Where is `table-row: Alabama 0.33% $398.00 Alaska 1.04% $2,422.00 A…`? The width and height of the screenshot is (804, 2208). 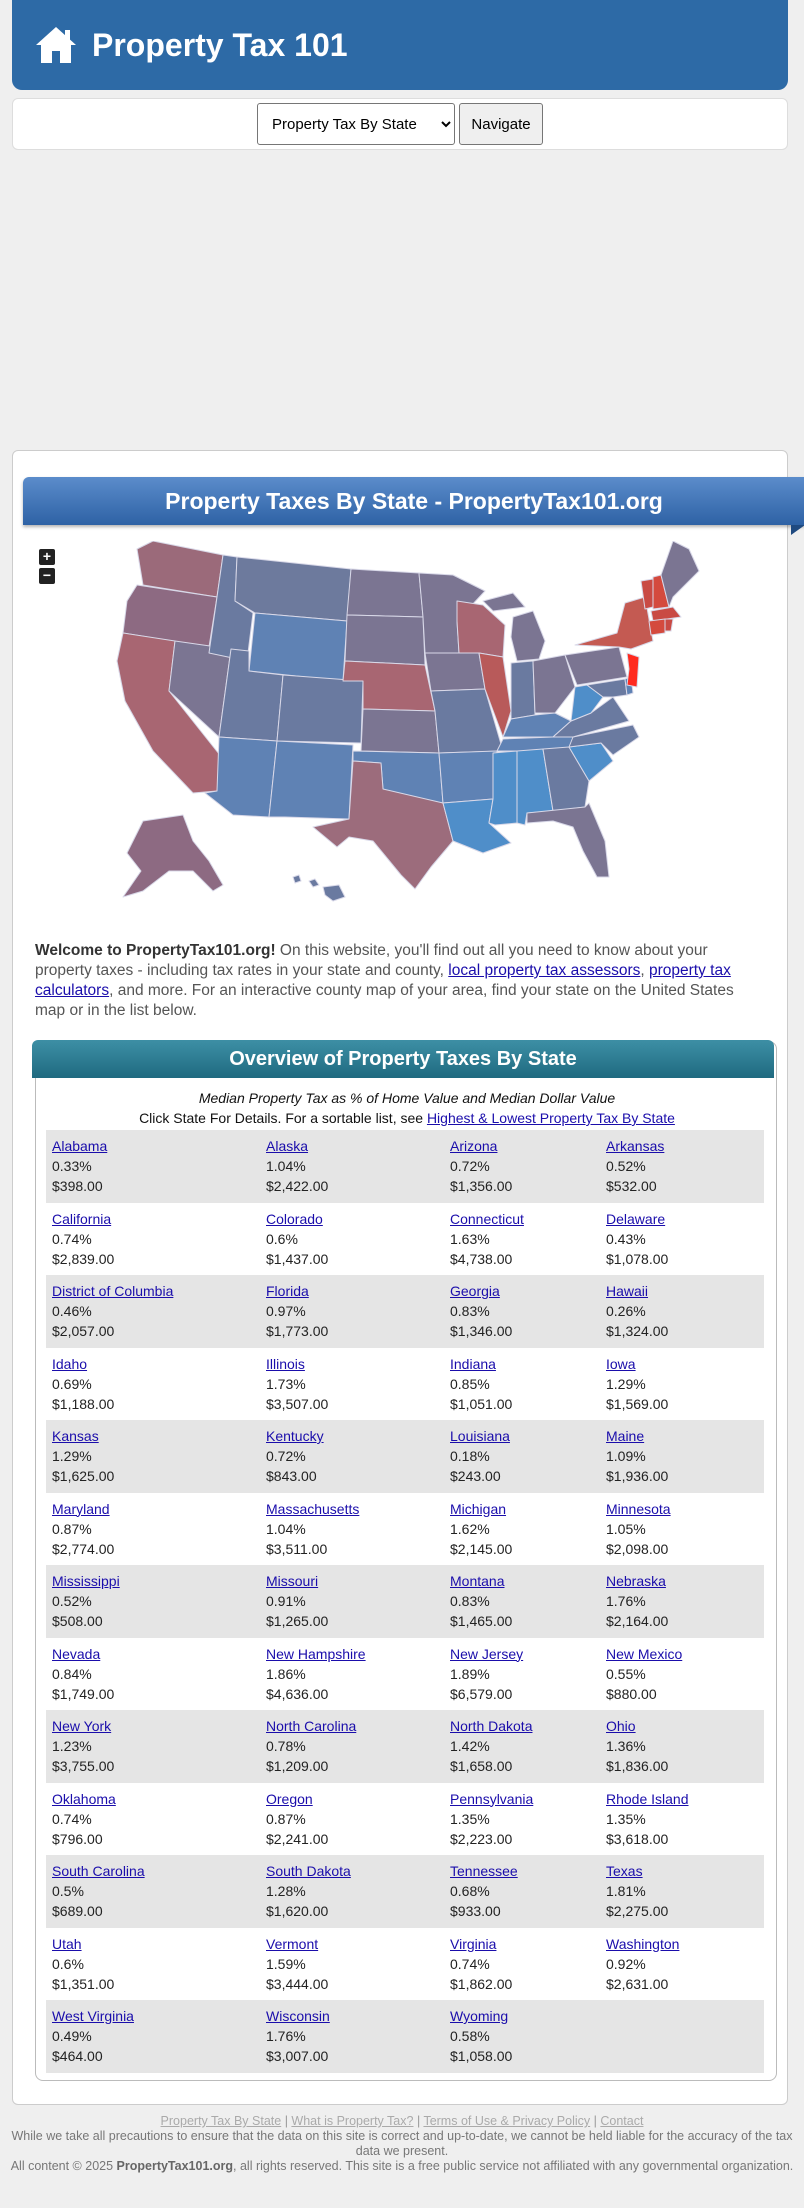 table-row: Alabama 0.33% $398.00 Alaska 1.04% $2,422.00 A… is located at coordinates (405, 1166).